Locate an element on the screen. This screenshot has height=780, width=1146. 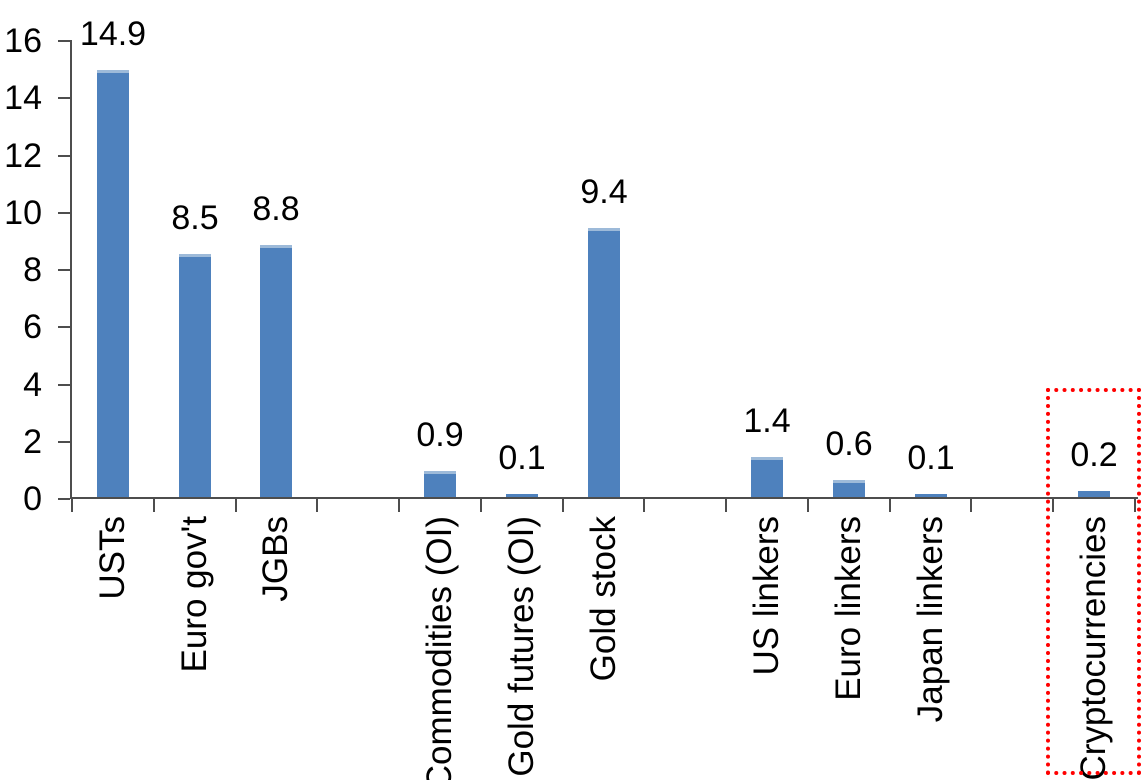
y-axis is located at coordinates (71, 269).